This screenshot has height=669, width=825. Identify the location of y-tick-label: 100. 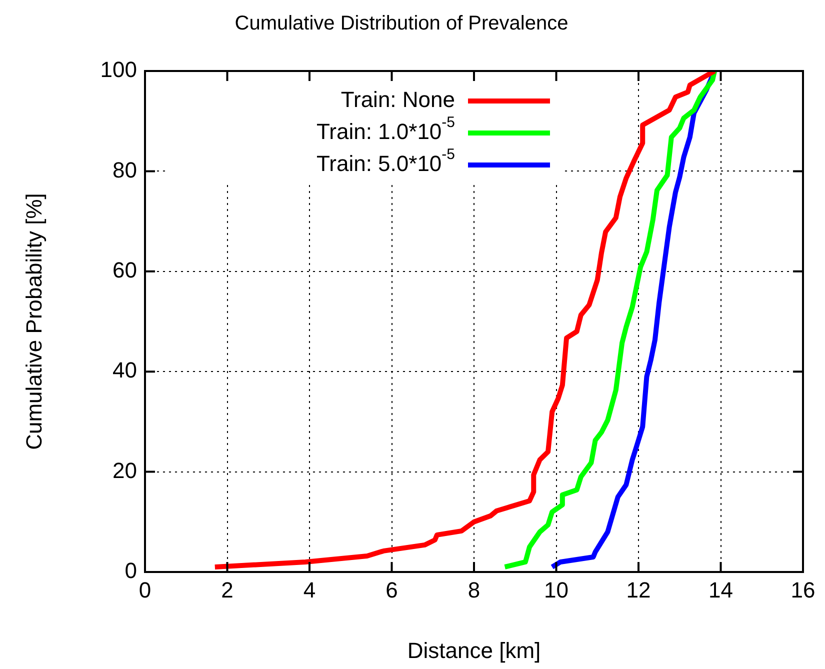
(118, 69).